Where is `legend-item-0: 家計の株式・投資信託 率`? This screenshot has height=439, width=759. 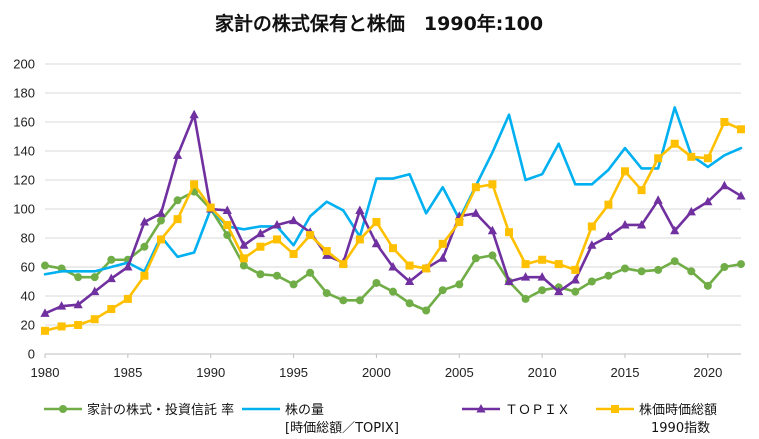
legend-item-0: 家計の株式・投資信託 率 is located at coordinates (139, 410).